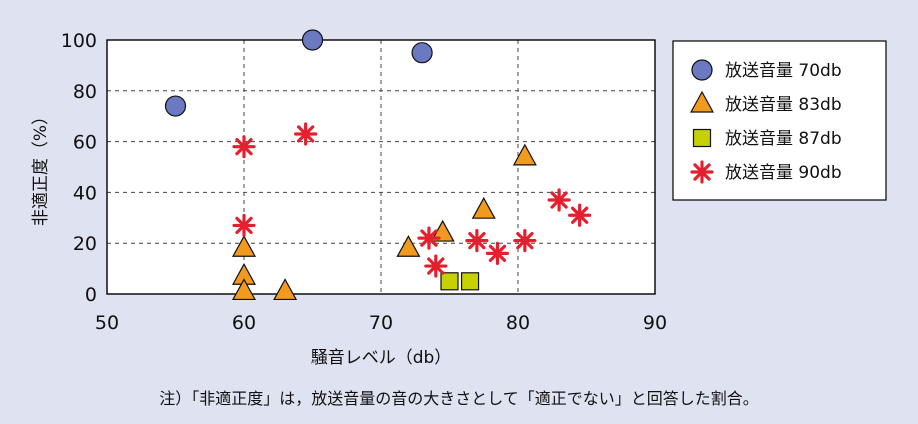  I want to click on legend-label: 放送音量 70db, so click(783, 71).